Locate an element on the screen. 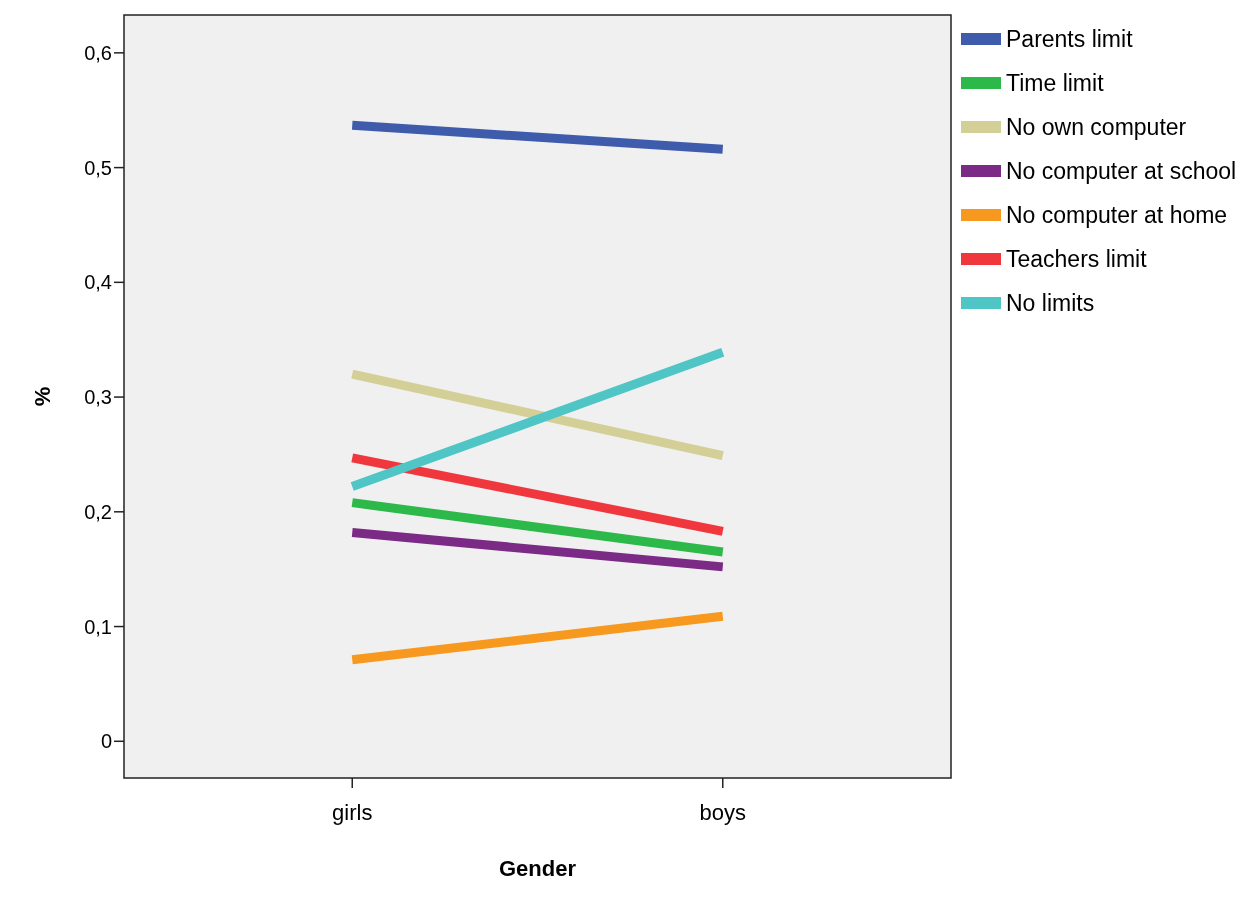 The height and width of the screenshot is (908, 1252). legend-label: No computer at home is located at coordinates (1117, 215).